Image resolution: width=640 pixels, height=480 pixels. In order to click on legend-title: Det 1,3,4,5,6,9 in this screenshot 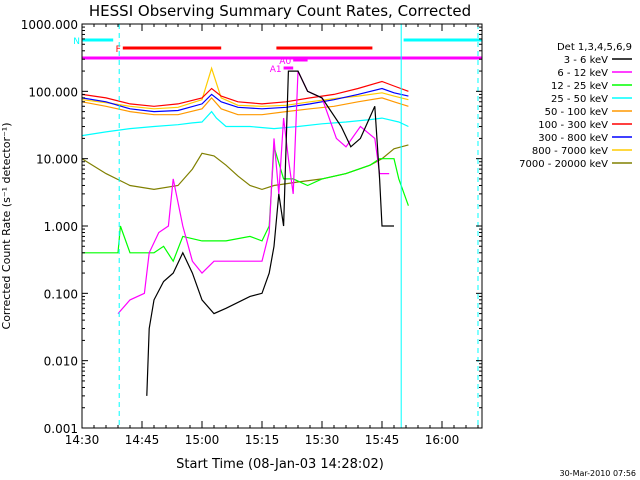, I will do `click(594, 47)`.